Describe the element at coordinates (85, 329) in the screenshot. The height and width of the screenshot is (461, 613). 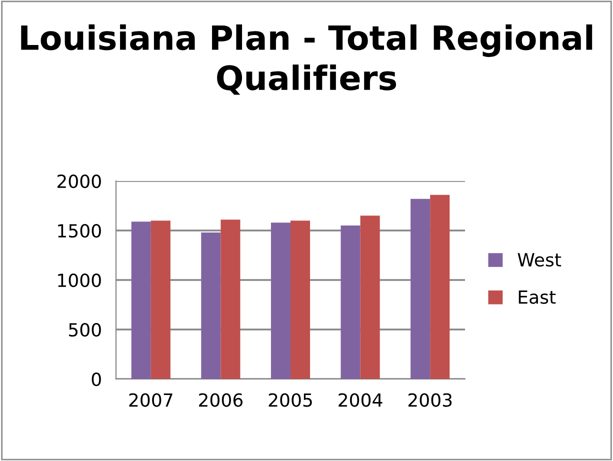
I see `y-tick-label: 500` at that location.